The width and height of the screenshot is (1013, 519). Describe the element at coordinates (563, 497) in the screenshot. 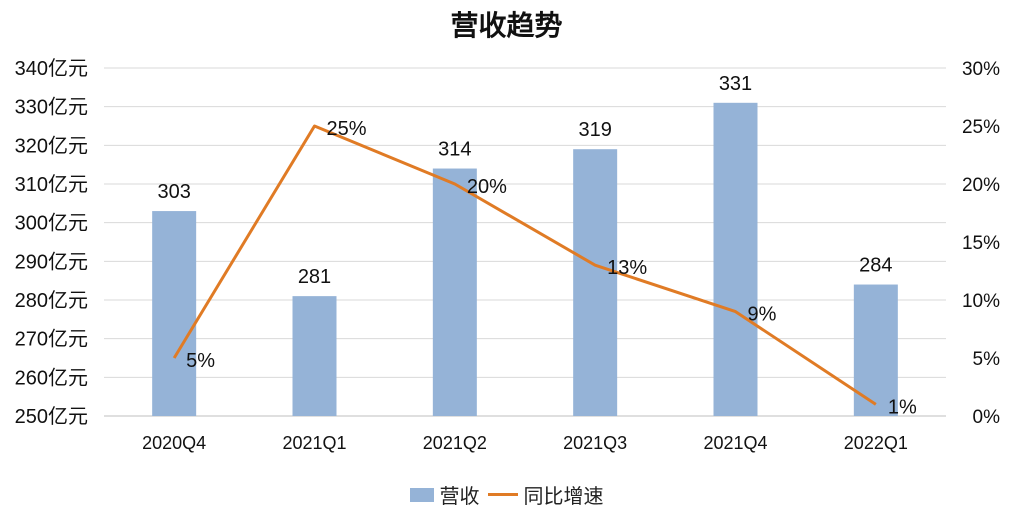

I see `legend-label: 同比增速` at that location.